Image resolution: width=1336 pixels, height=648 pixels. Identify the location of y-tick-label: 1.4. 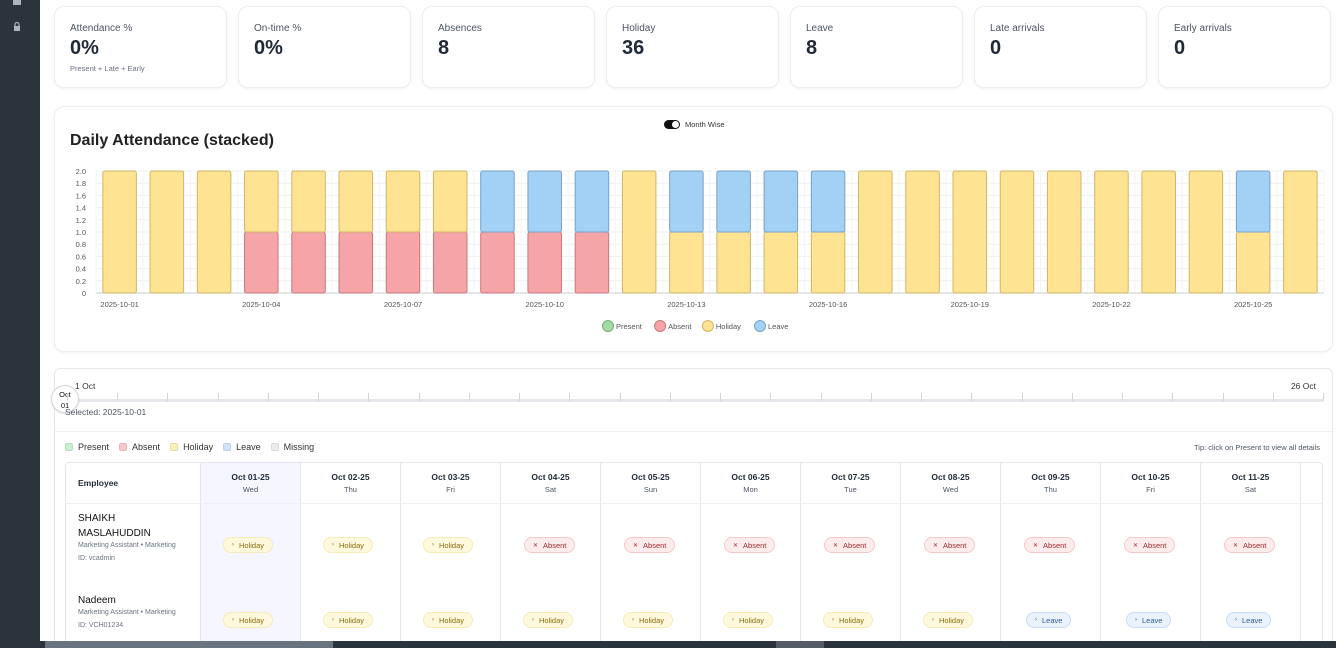
(81, 208).